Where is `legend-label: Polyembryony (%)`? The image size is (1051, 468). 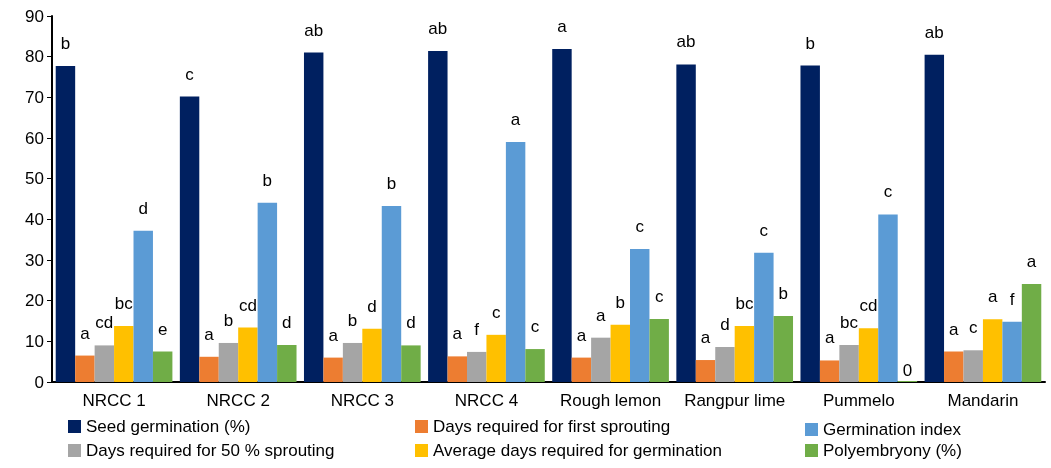 legend-label: Polyembryony (%) is located at coordinates (892, 450).